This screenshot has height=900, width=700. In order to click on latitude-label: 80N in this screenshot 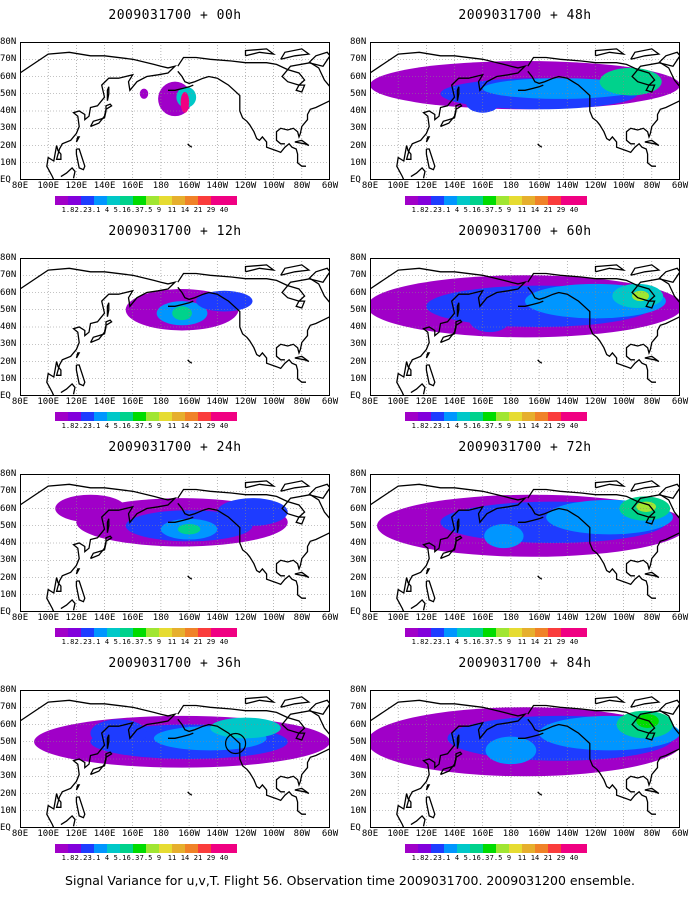, I will do `click(8, 258)`.